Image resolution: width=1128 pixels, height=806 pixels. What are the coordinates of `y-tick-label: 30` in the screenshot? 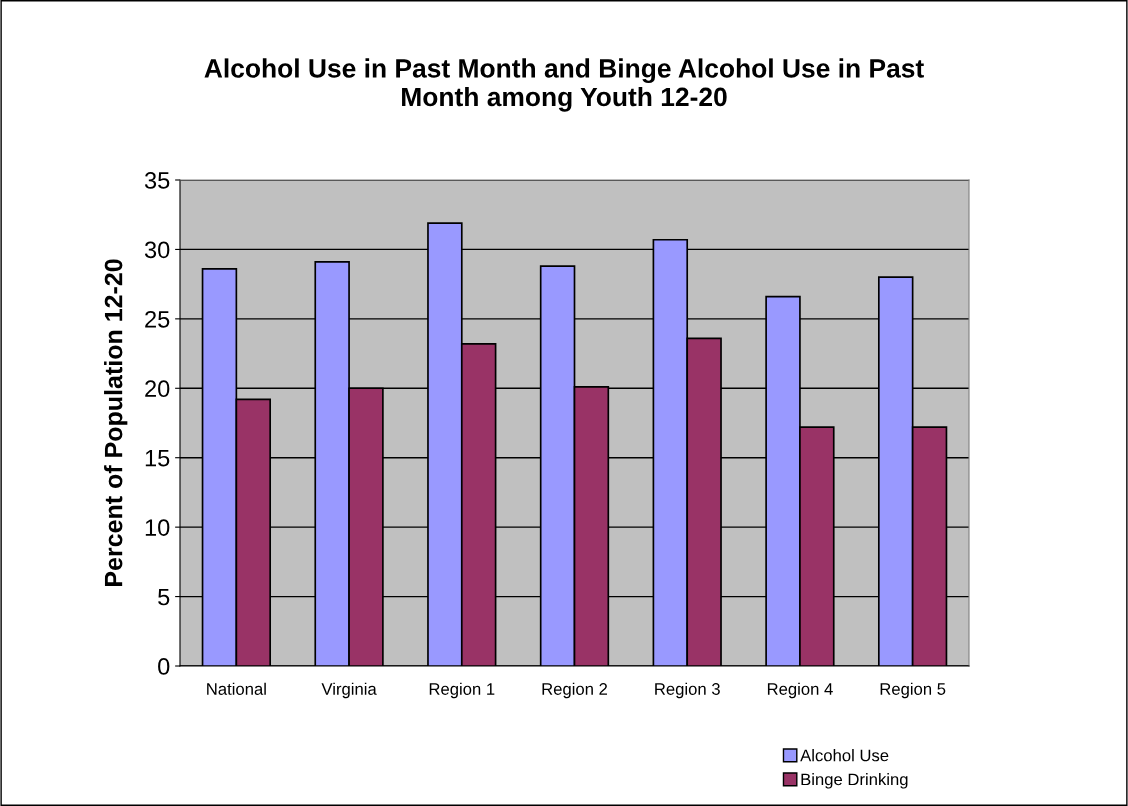 It's located at (157, 250).